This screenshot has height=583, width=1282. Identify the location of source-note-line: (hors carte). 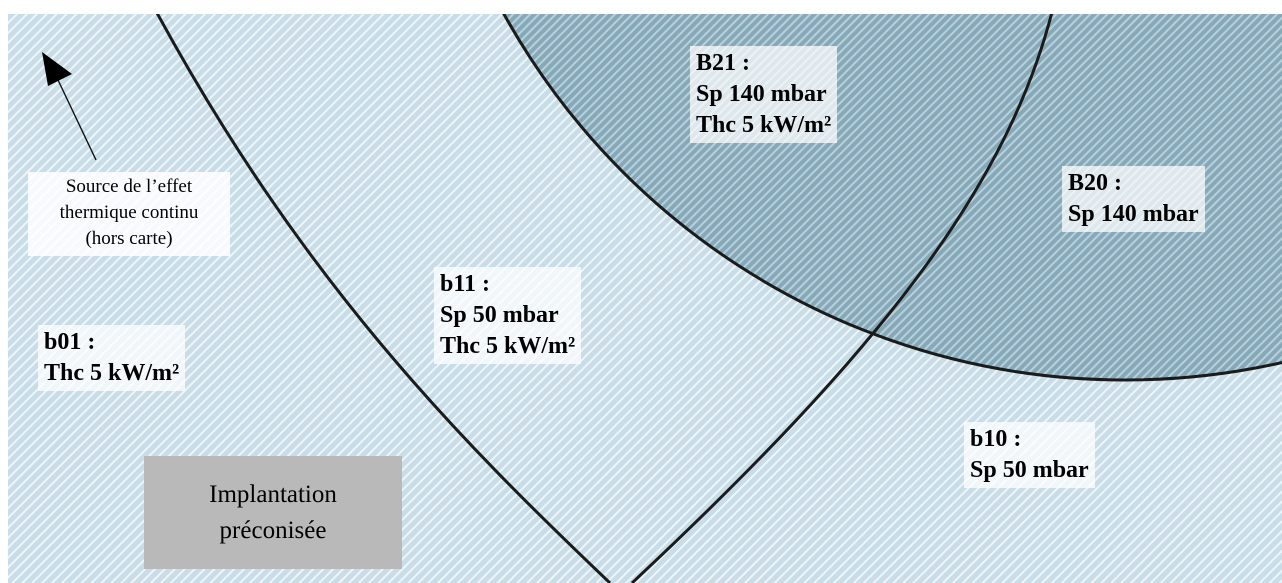
(129, 238).